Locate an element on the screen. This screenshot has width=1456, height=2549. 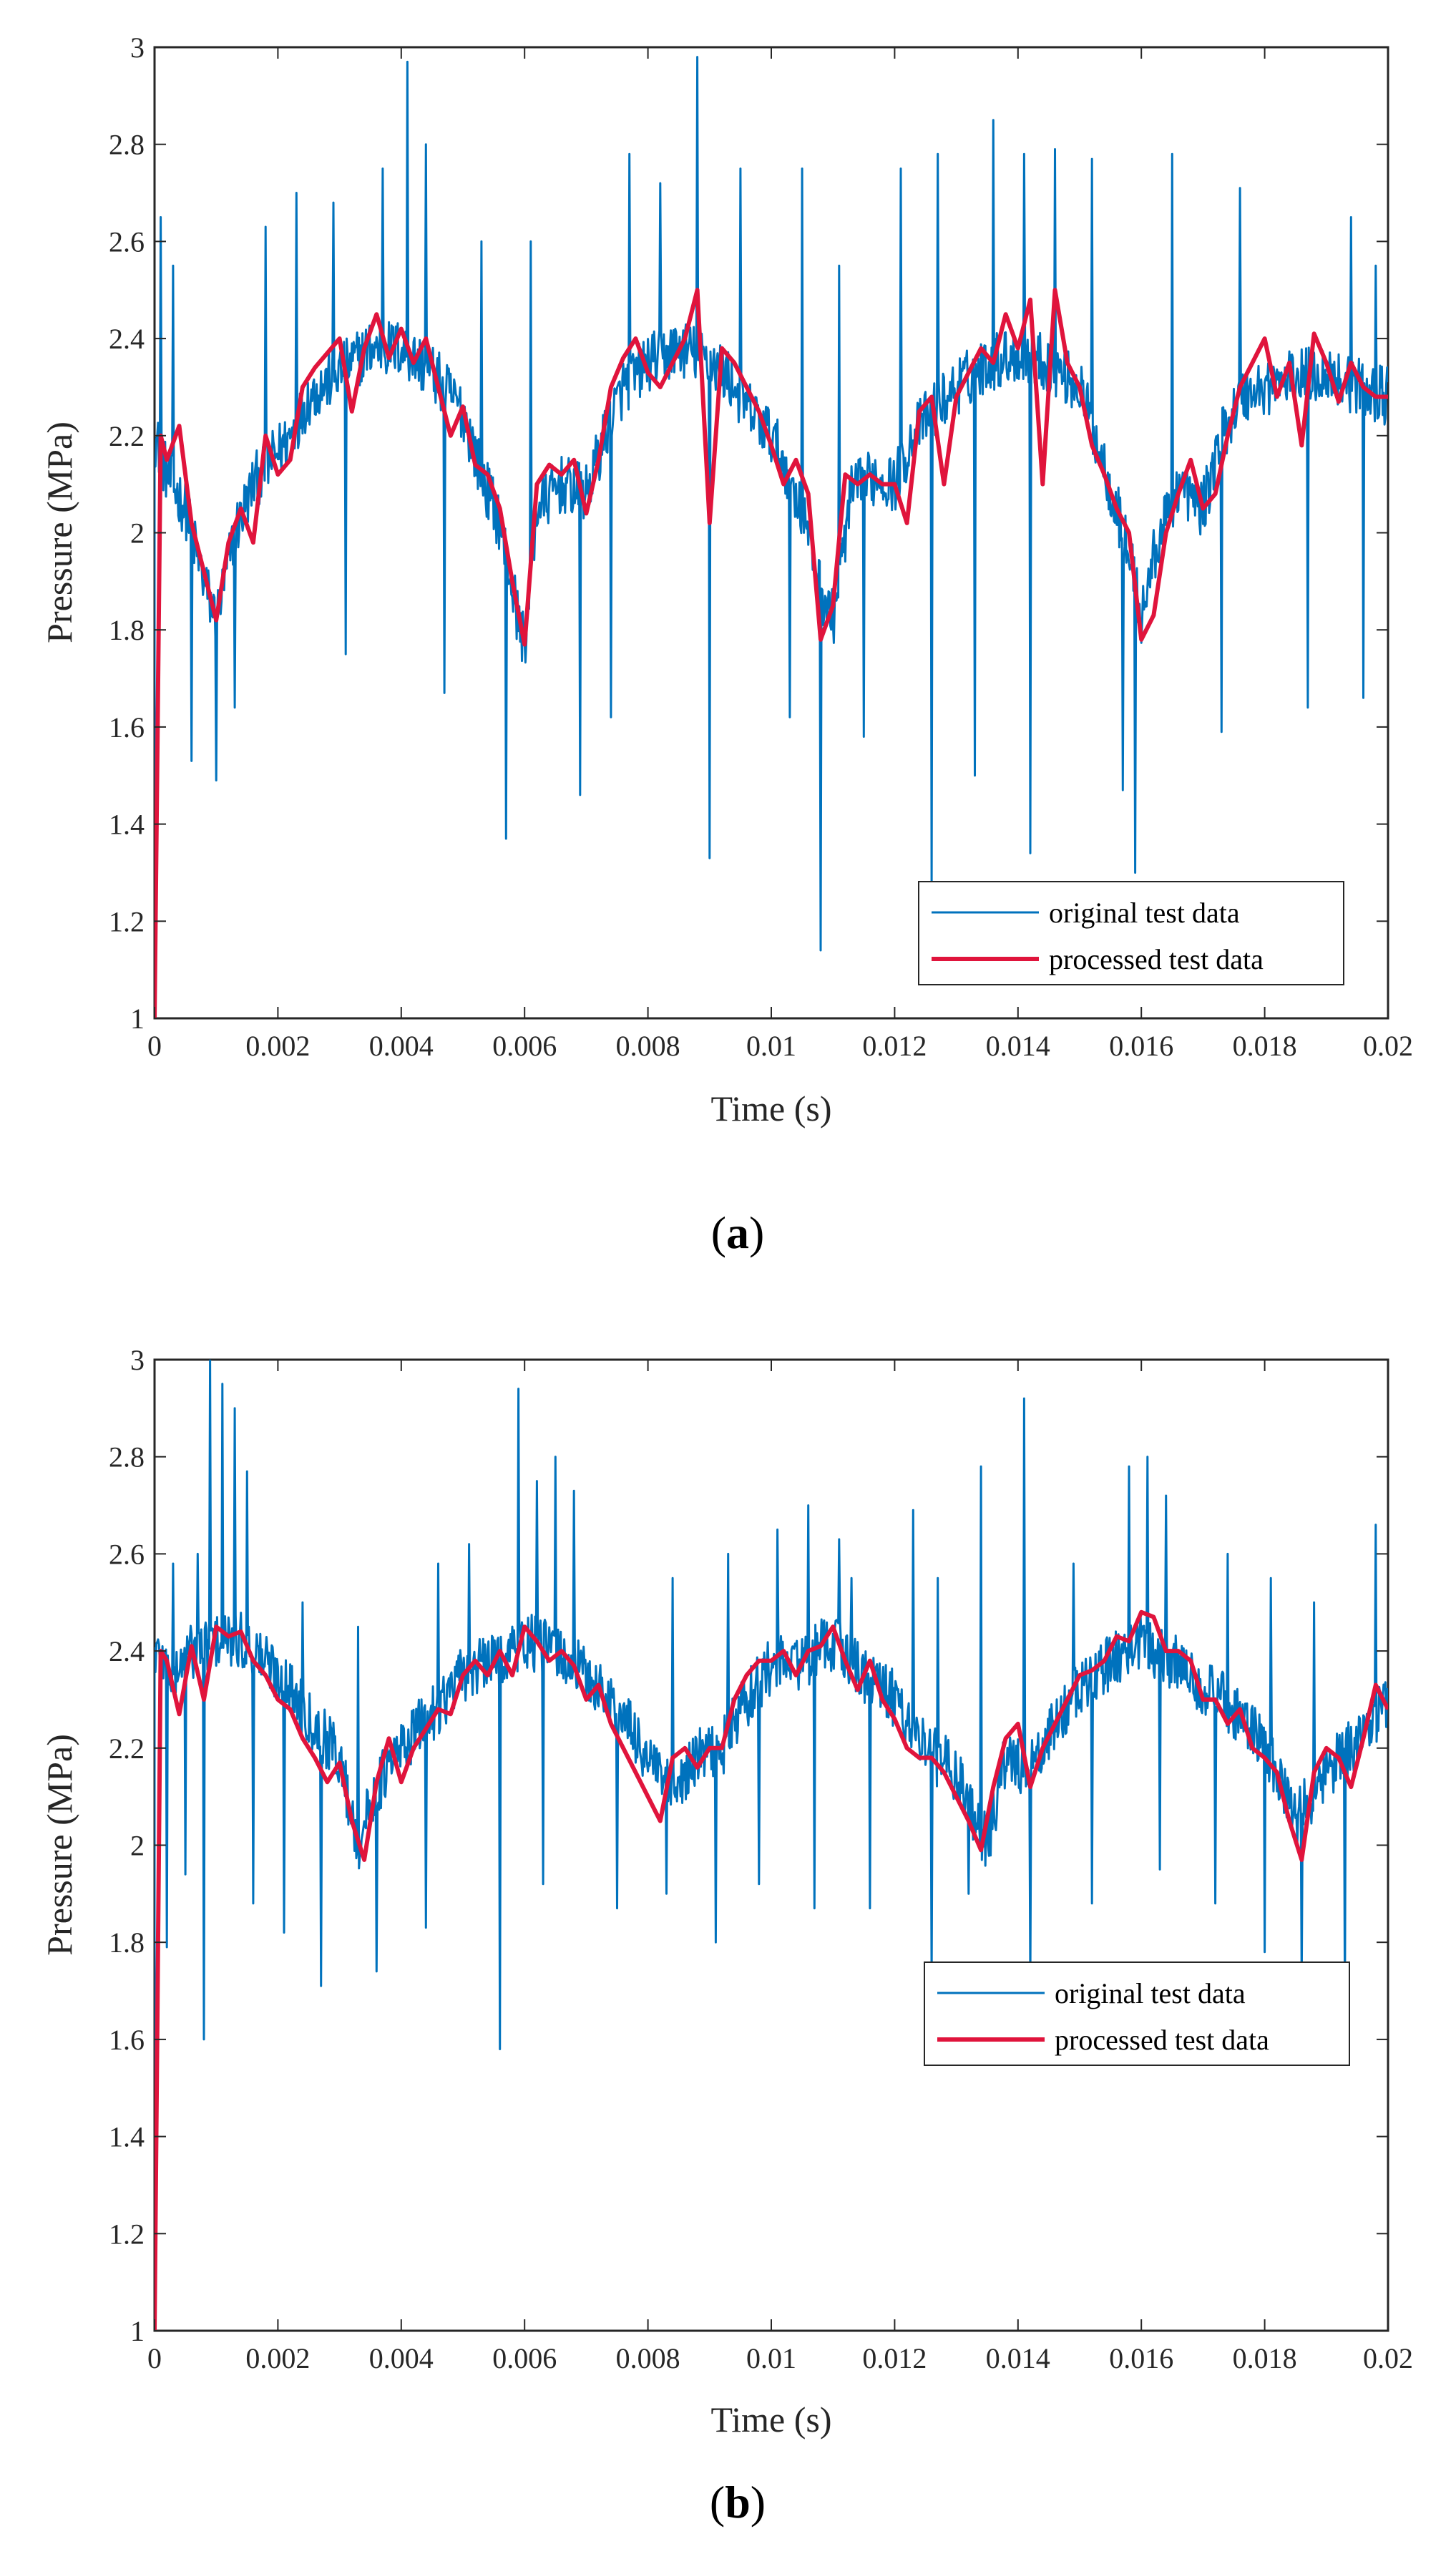
y-tick-label-b: 1.4 is located at coordinates (127, 2137).